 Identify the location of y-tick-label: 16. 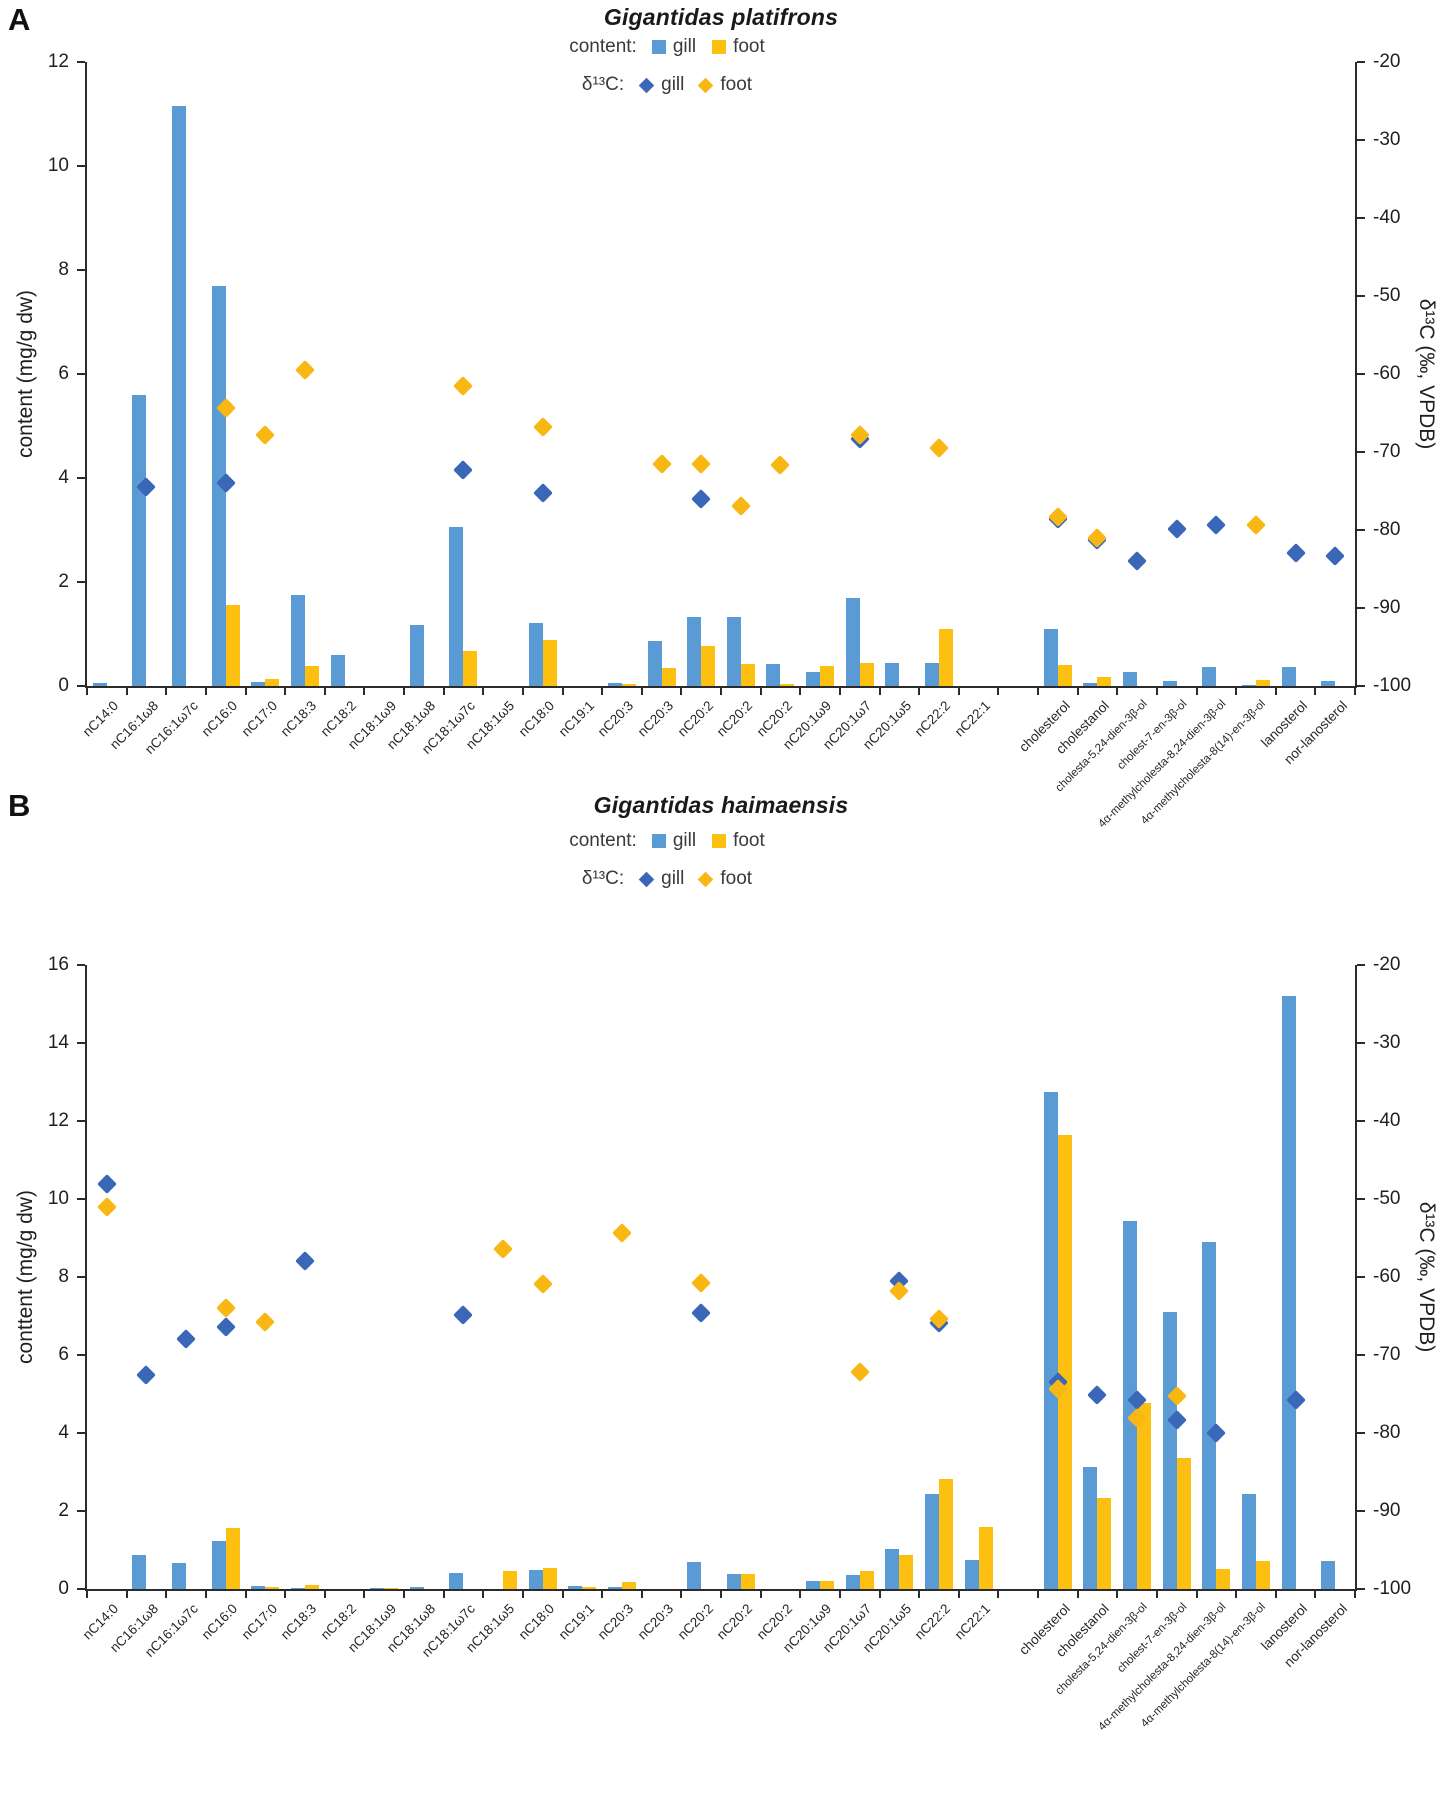
(58, 964).